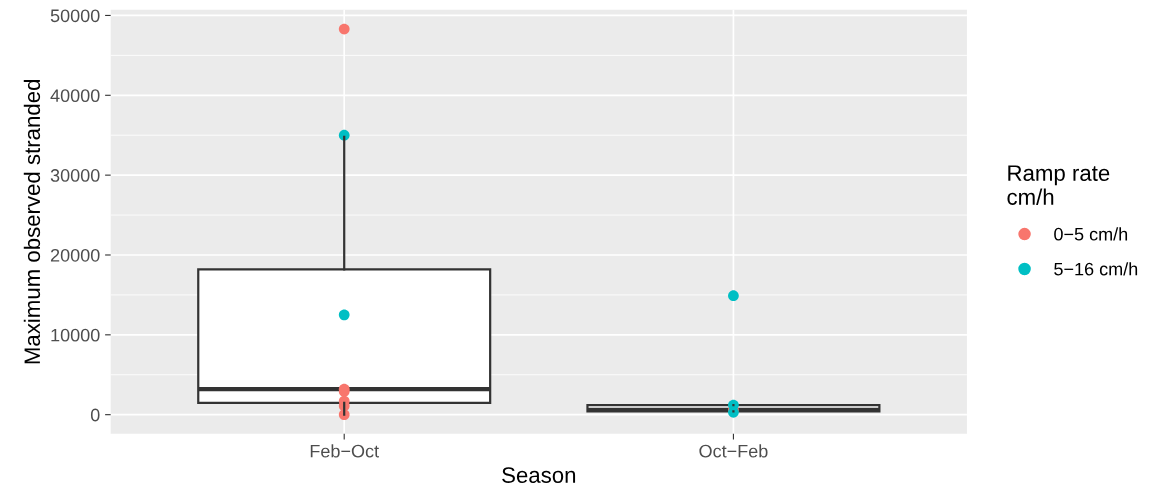 The height and width of the screenshot is (493, 1165). What do you see at coordinates (75, 96) in the screenshot?
I see `y-tick-label: 40000` at bounding box center [75, 96].